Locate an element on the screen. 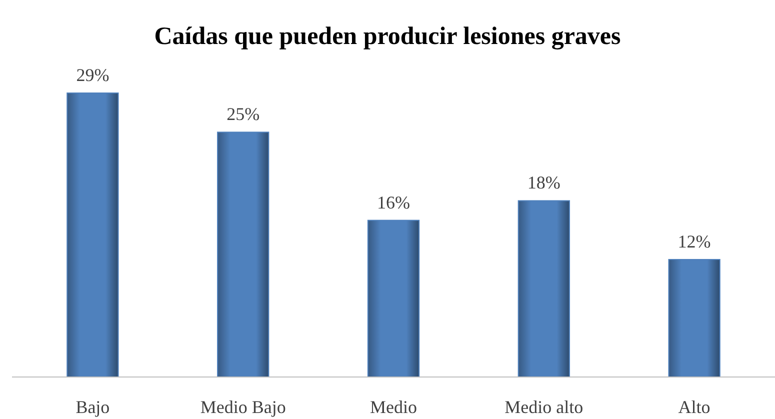 The width and height of the screenshot is (775, 419). x-tick-label: Medio Bajo is located at coordinates (243, 407).